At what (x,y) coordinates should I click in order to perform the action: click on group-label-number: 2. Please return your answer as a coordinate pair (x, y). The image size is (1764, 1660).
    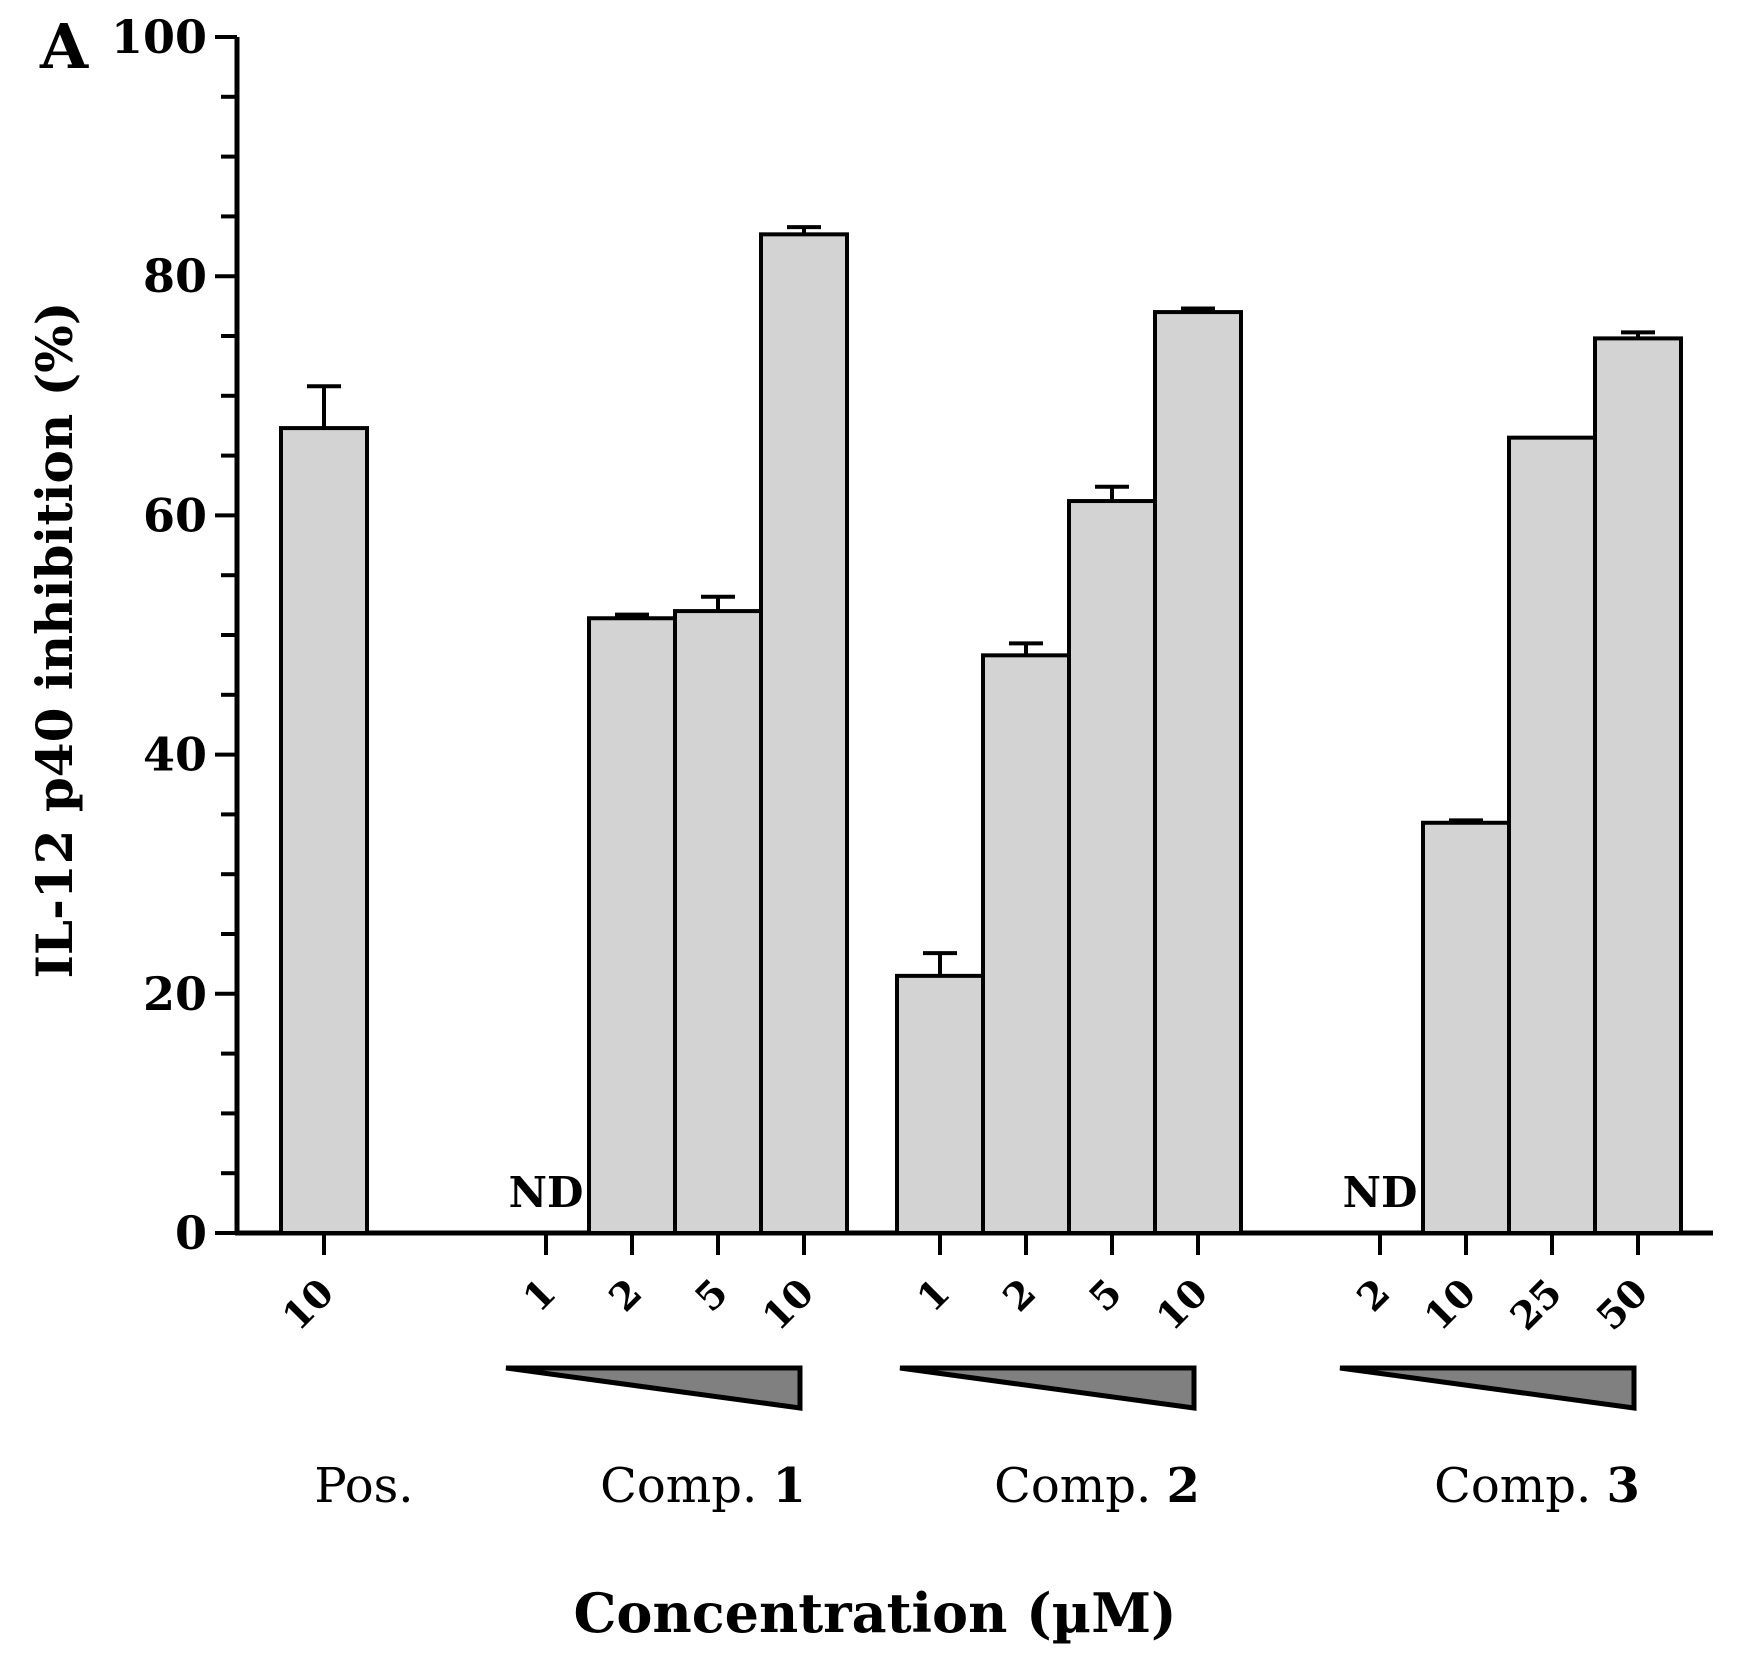
    Looking at the image, I should click on (1182, 1486).